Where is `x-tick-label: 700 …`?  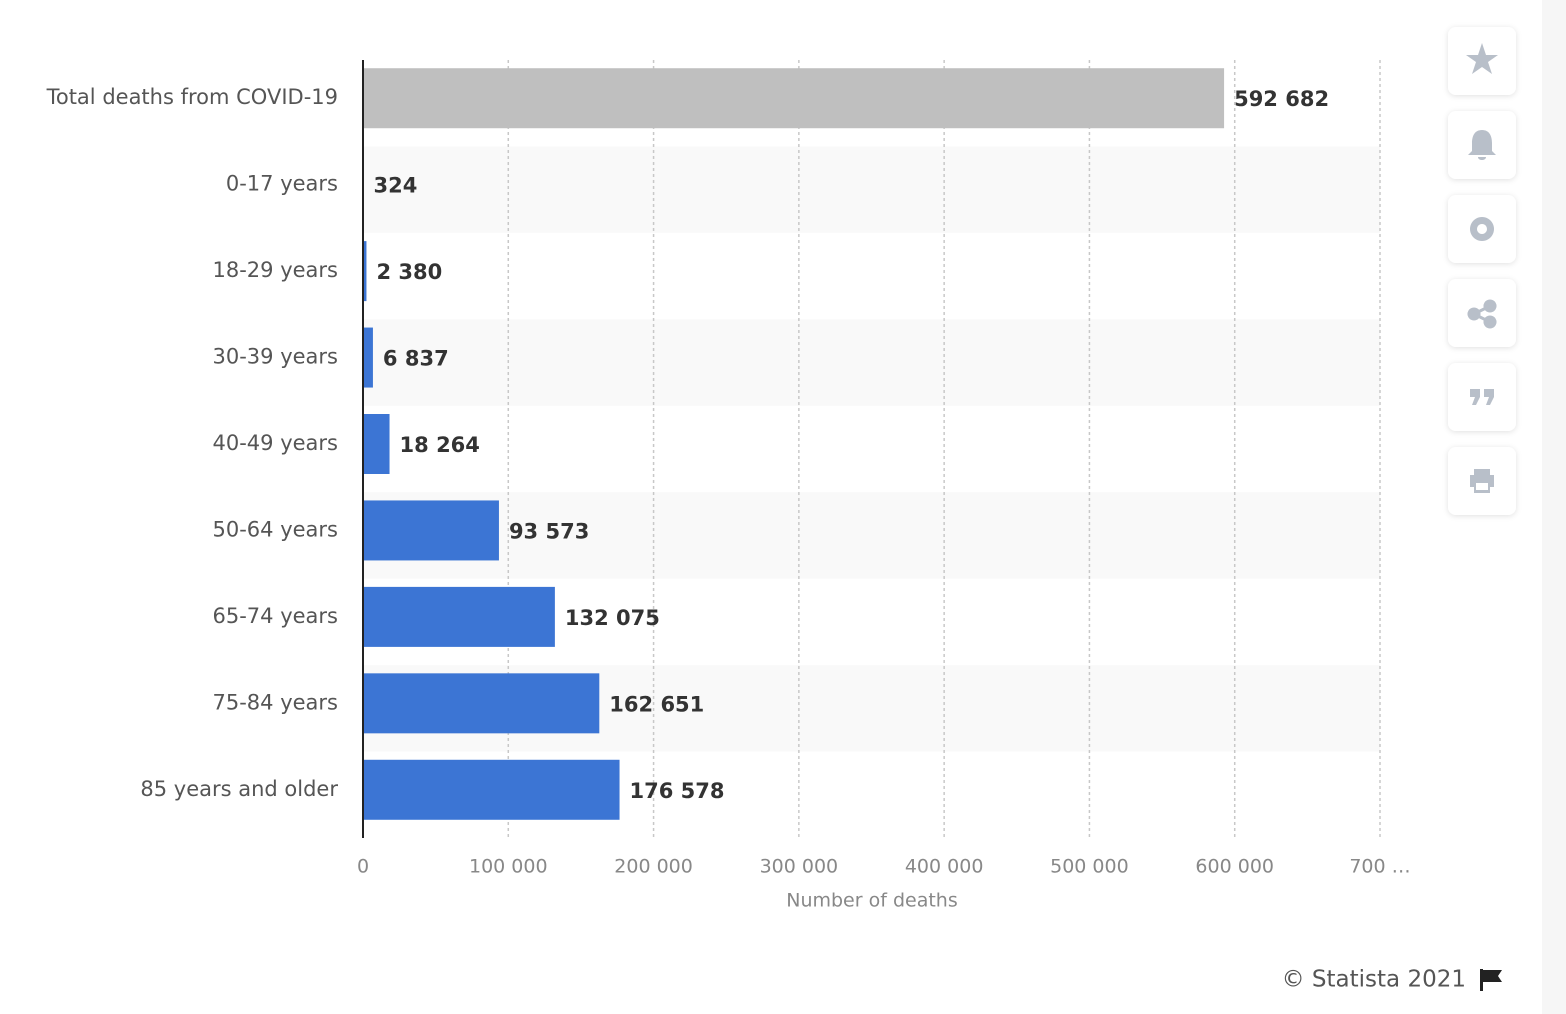
x-tick-label: 700 … is located at coordinates (1379, 867).